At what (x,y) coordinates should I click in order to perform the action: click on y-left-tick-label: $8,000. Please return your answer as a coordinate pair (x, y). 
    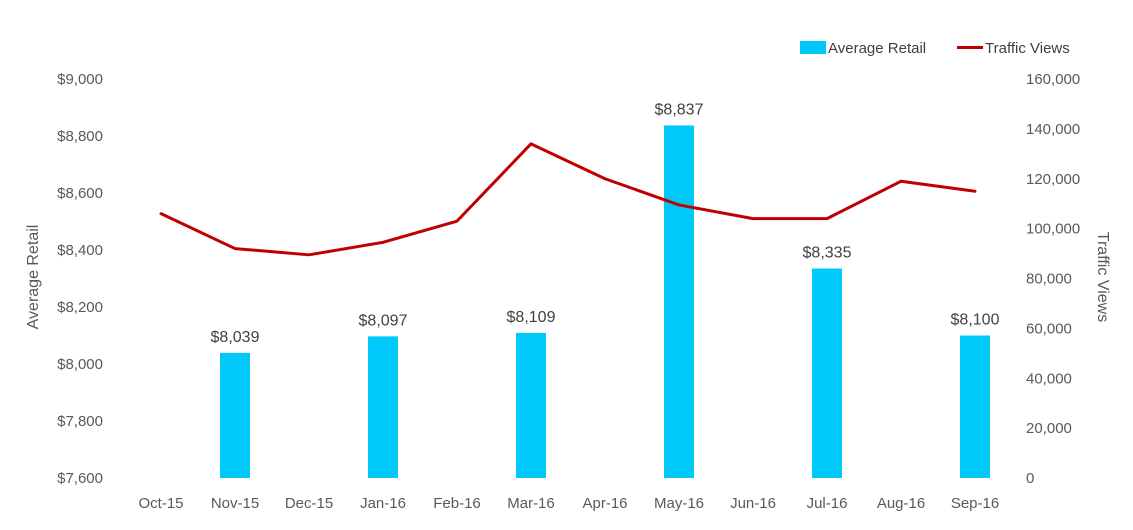
    Looking at the image, I should click on (80, 364).